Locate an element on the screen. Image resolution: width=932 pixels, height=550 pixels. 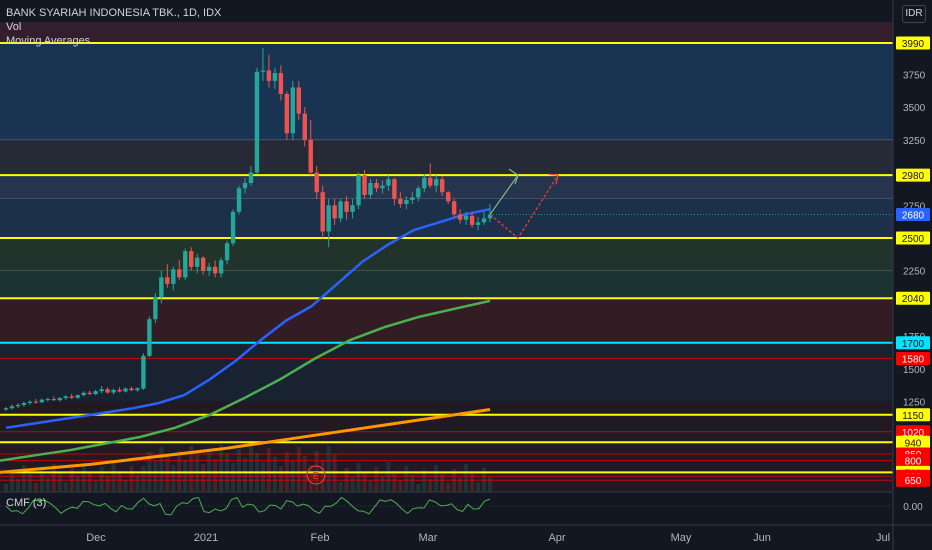
currency-badge: IDR is located at coordinates (914, 14).